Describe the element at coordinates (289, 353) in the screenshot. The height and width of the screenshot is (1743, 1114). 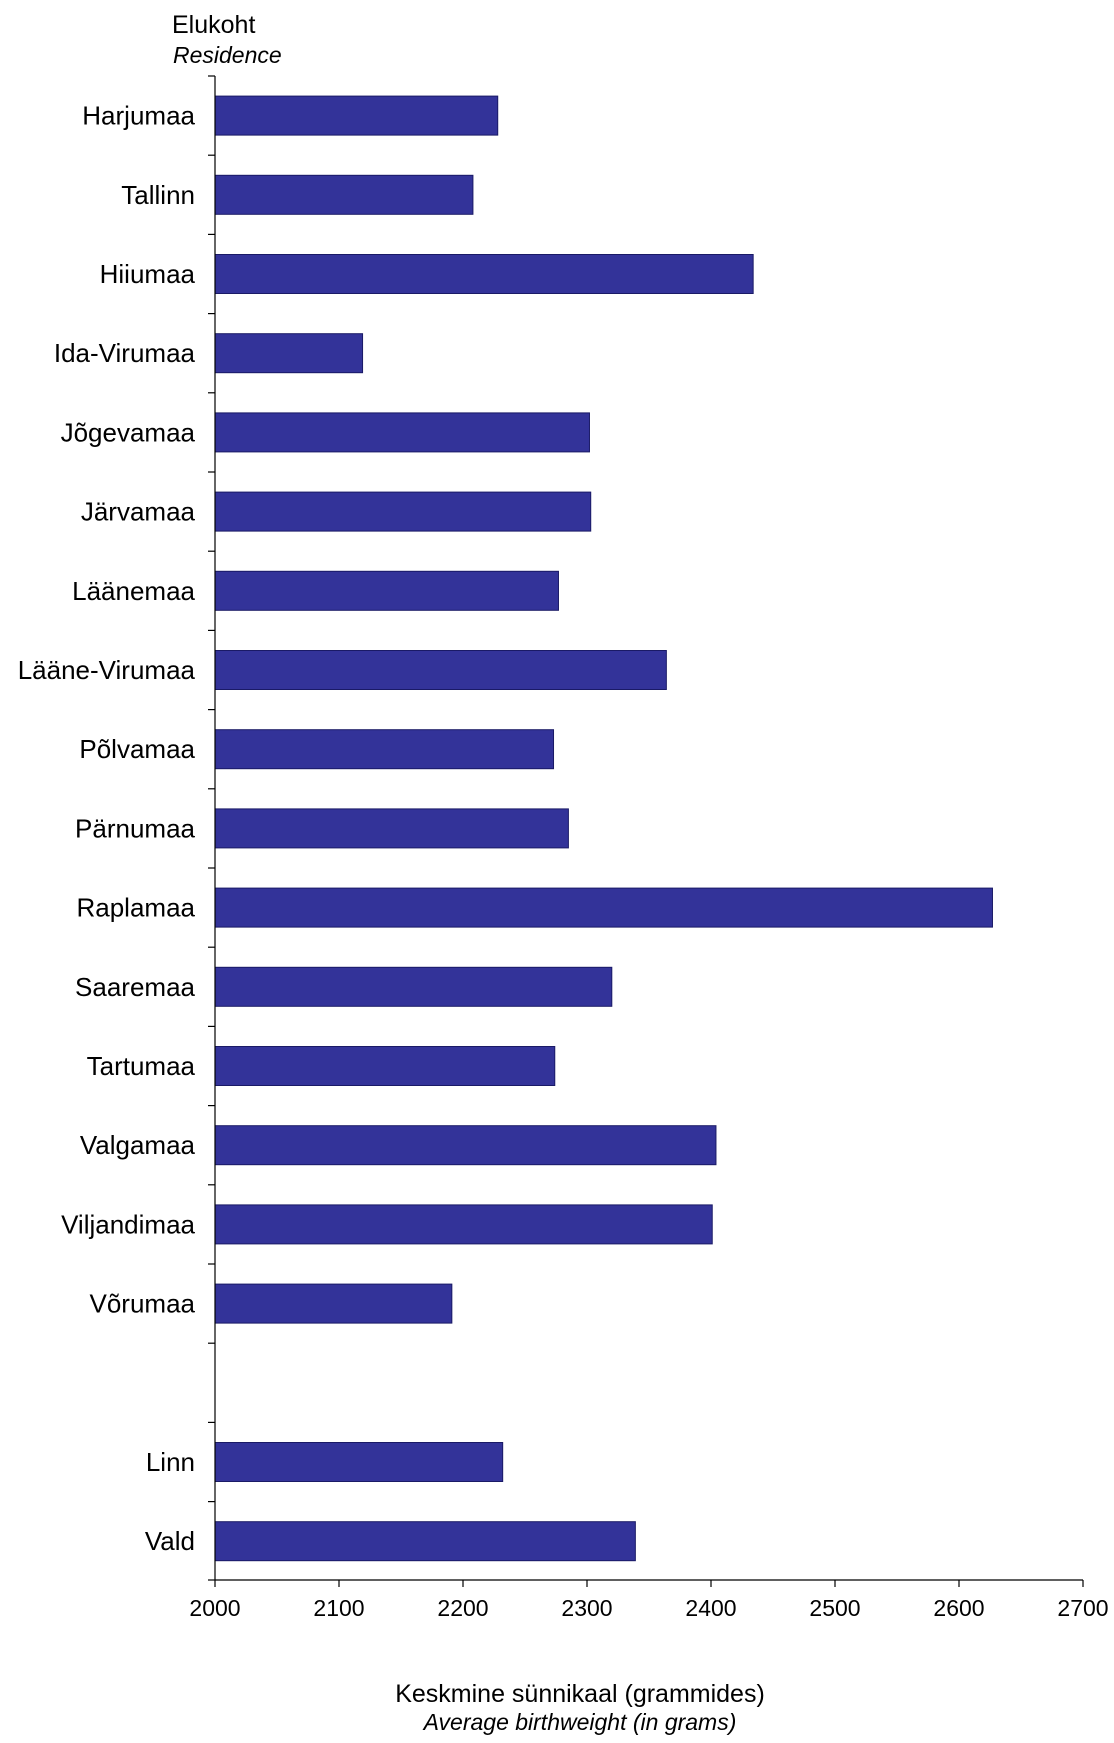
I see `bar-ida-virumaa` at that location.